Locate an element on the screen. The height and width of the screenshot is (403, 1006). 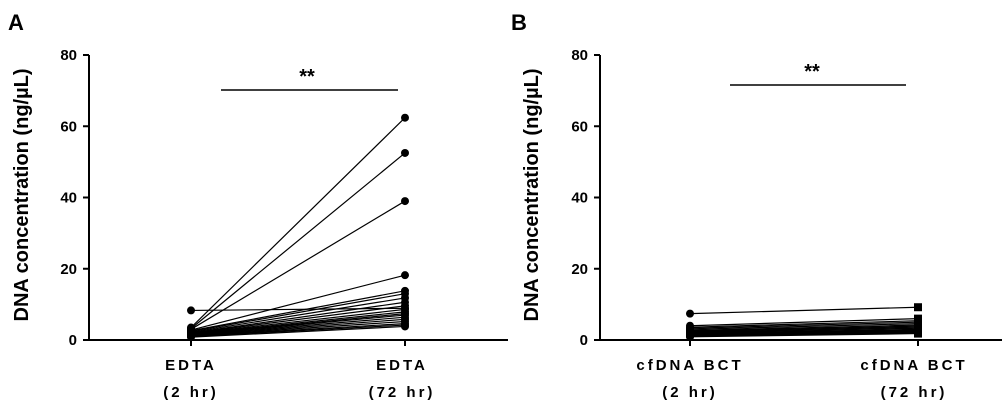
panel-b-category-1-time: (2 hr) is located at coordinates (690, 392).